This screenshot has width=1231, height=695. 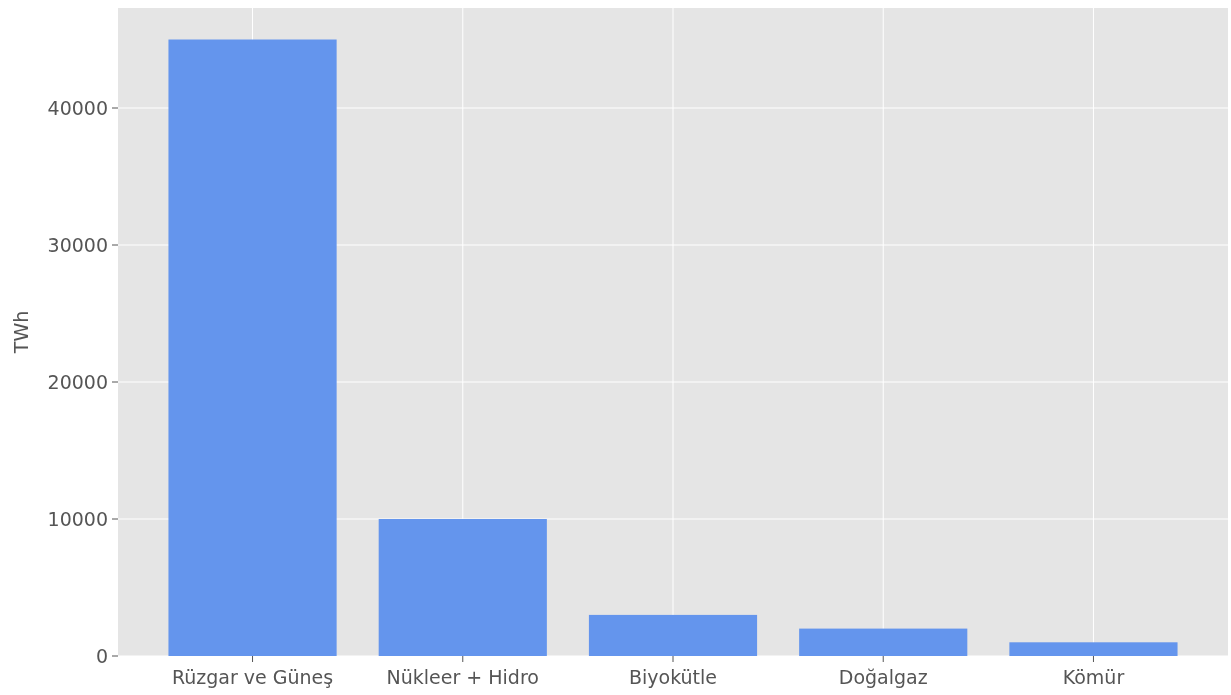 What do you see at coordinates (883, 677) in the screenshot?
I see `x-tick-label: Doğalgaz` at bounding box center [883, 677].